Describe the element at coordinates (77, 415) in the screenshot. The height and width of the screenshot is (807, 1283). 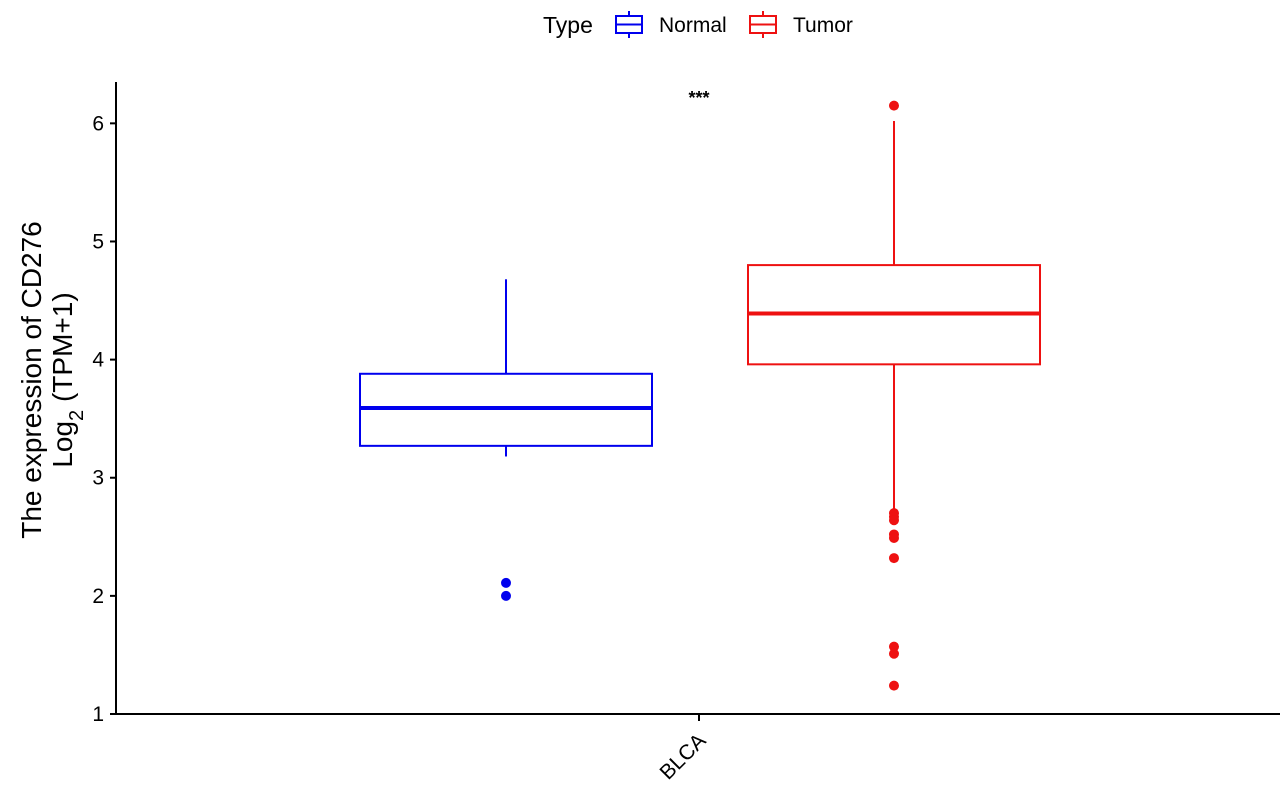
I see `y-axis-title-subscript: 2` at that location.